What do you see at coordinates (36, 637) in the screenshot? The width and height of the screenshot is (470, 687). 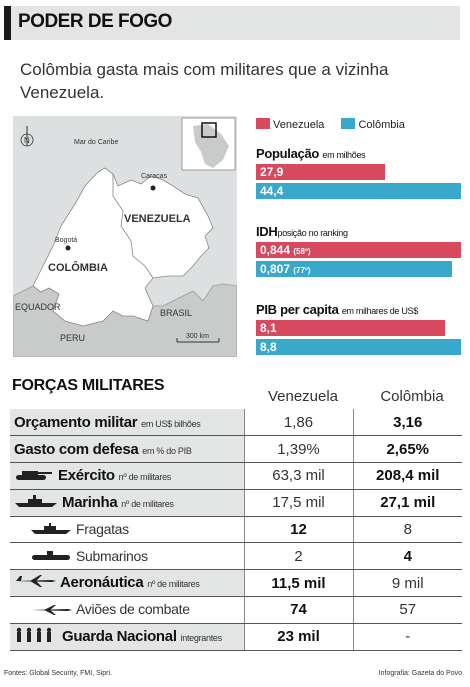 I see `soldiers-icon` at bounding box center [36, 637].